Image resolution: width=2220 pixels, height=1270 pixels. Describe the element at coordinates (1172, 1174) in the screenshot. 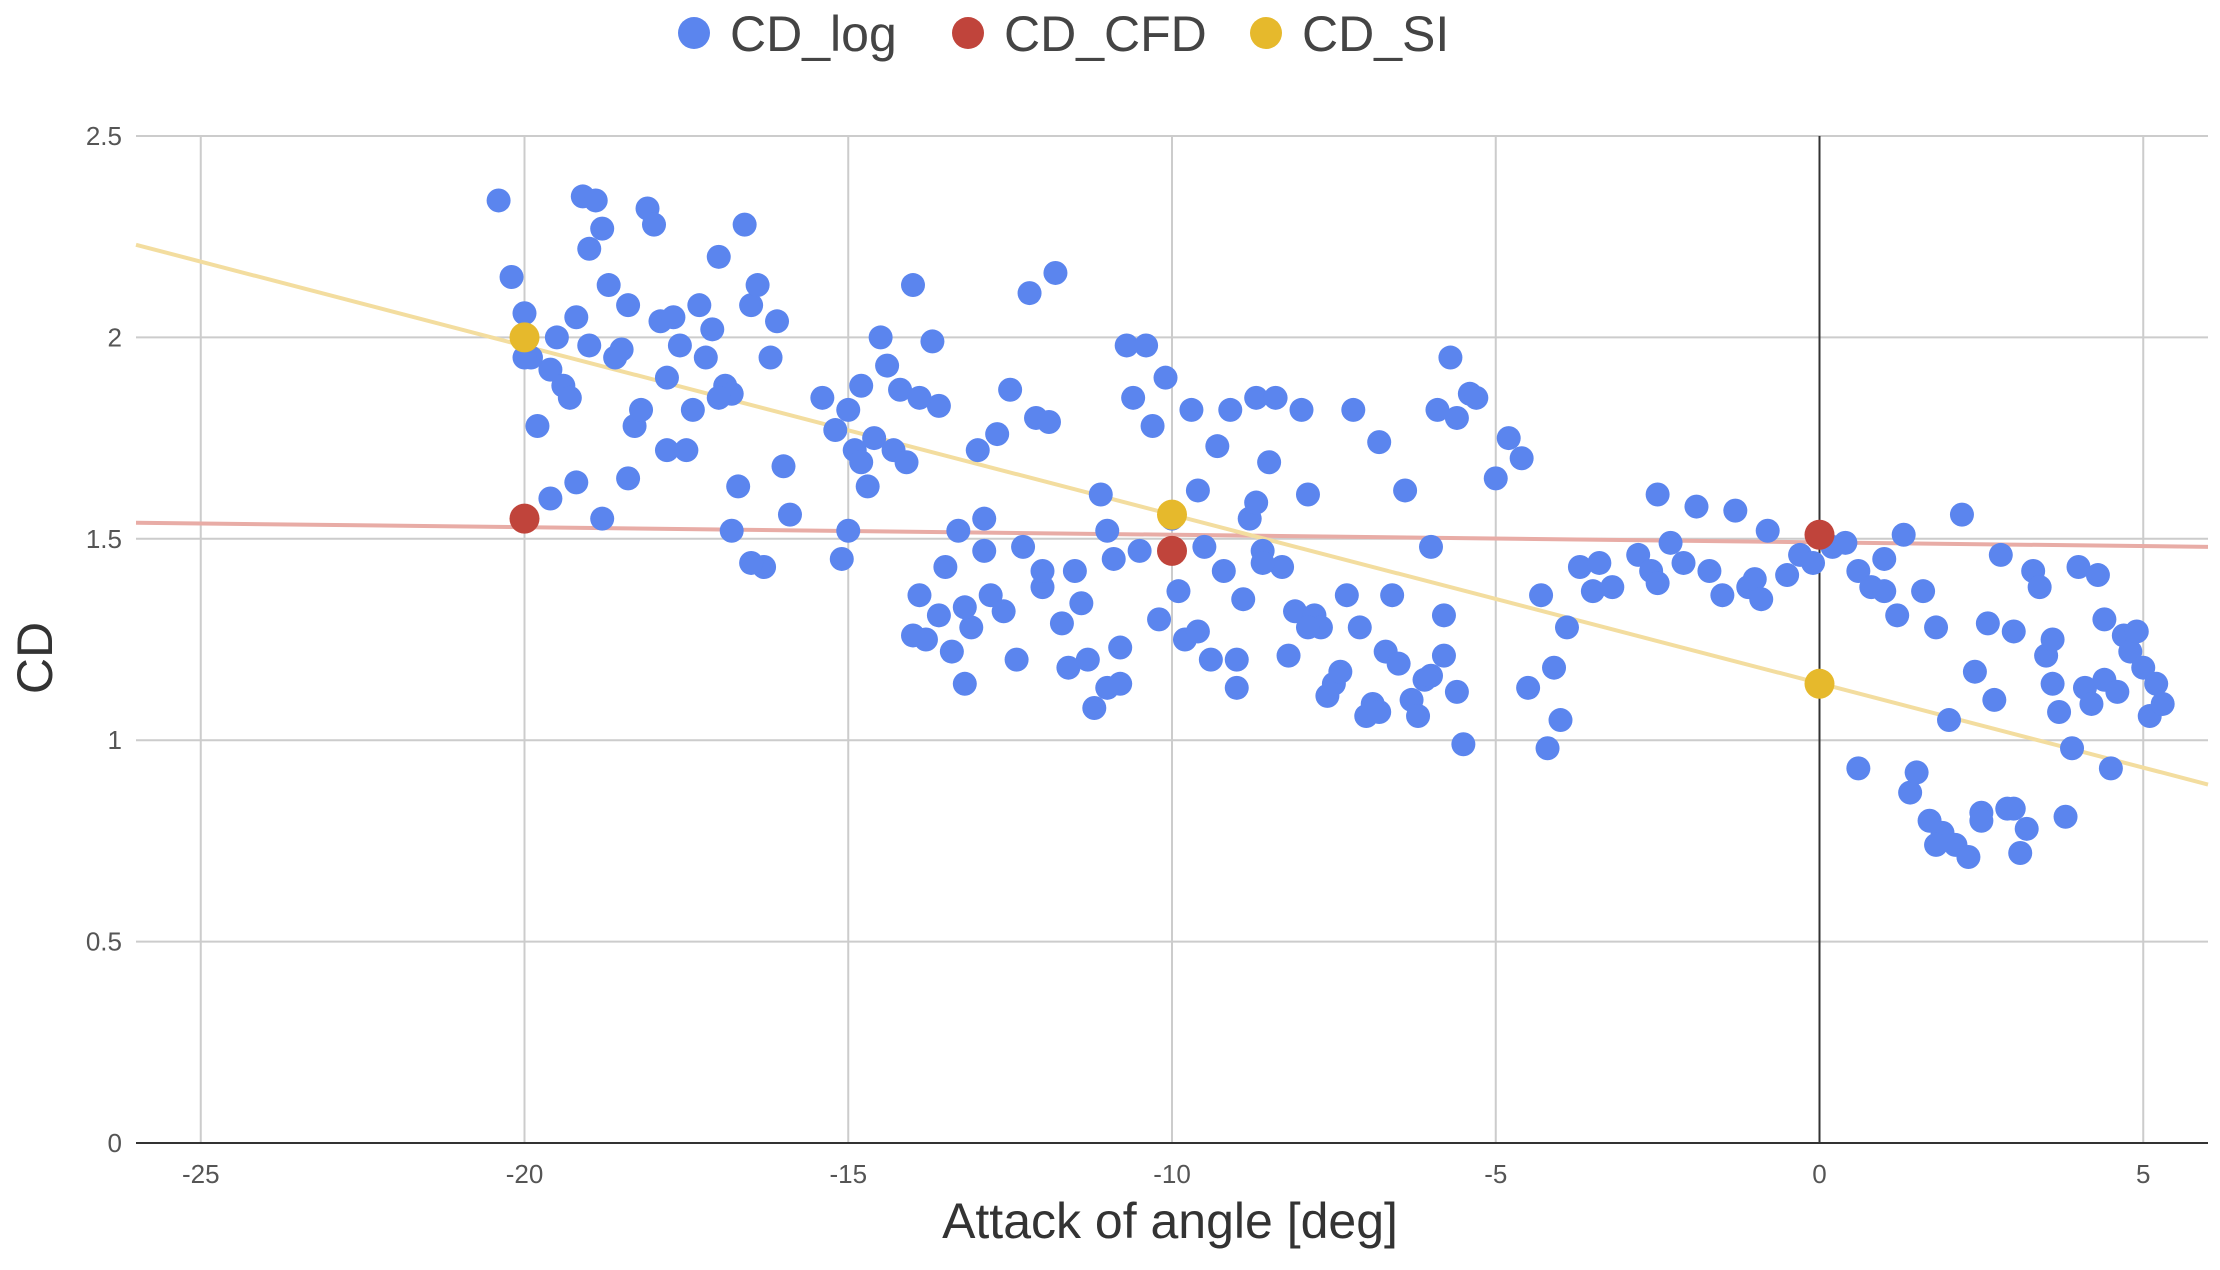

I see `x-tick-label: -10` at that location.